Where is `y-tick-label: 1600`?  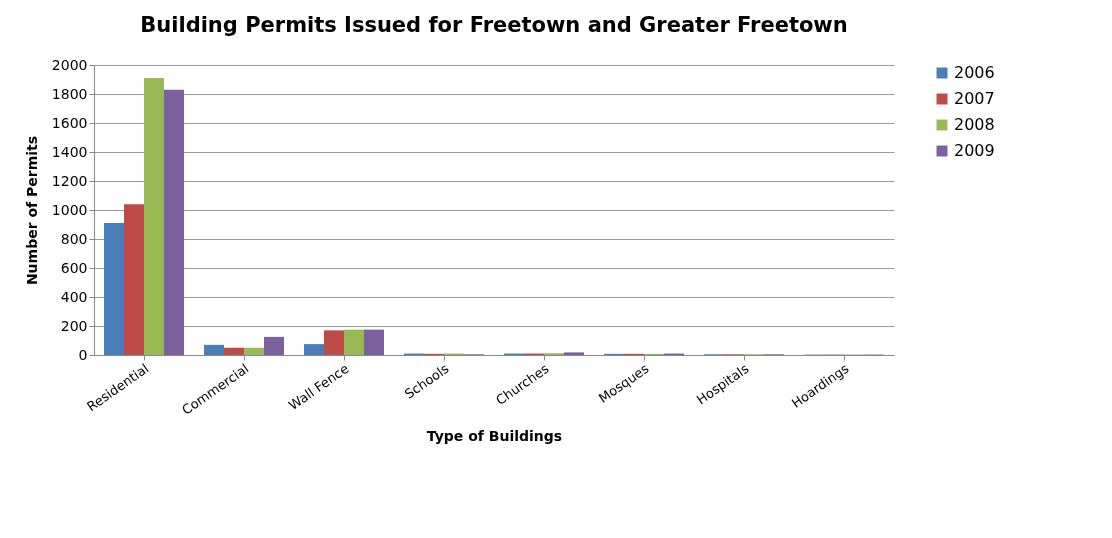
y-tick-label: 1600 is located at coordinates (69, 122).